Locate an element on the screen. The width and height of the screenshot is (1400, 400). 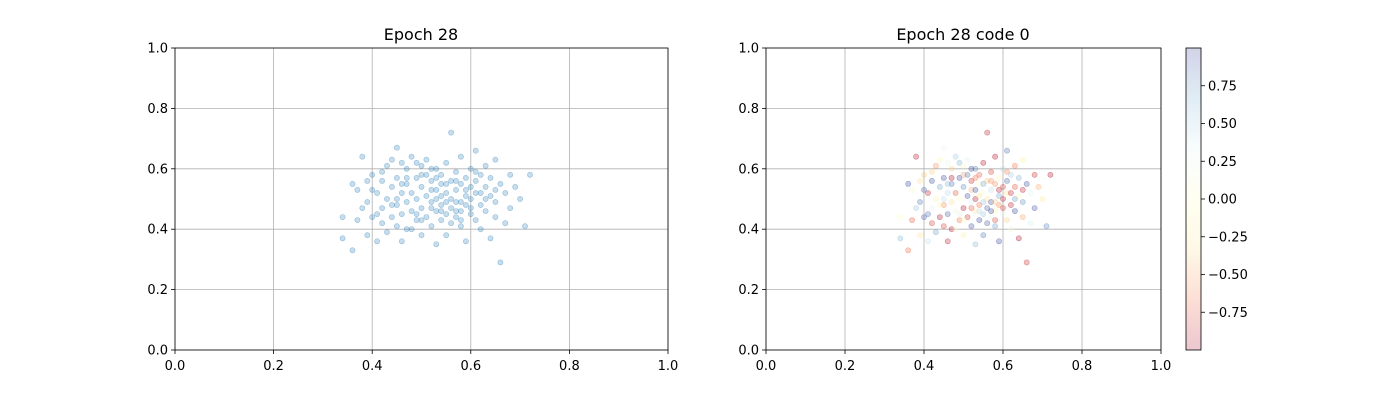
left-ytick-label: 0.8 is located at coordinates (157, 109).